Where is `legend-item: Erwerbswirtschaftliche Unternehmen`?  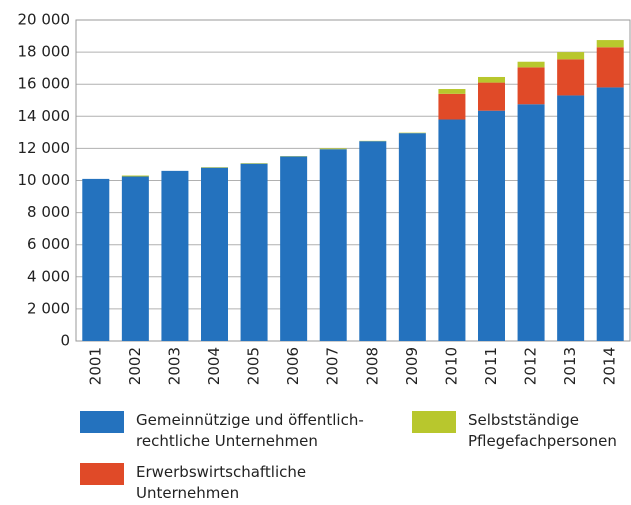
legend-item: Erwerbswirtschaftliche Unternehmen is located at coordinates (240, 483).